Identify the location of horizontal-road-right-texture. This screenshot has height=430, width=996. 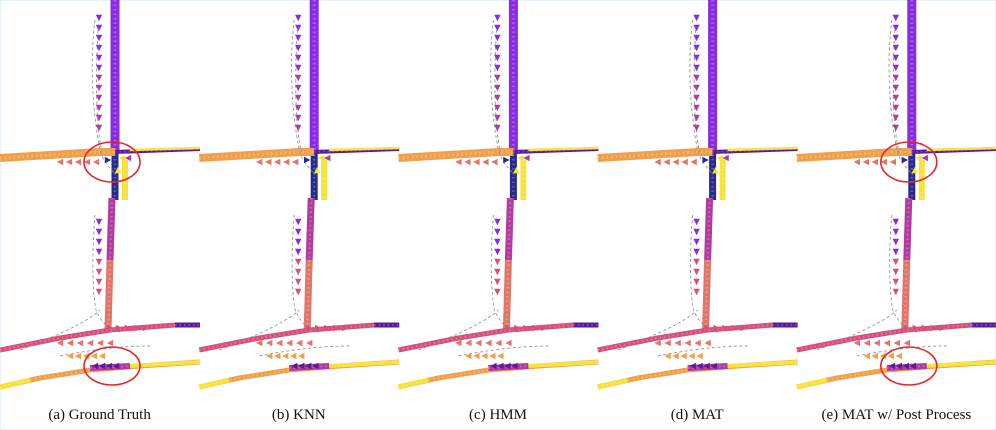
(357, 150).